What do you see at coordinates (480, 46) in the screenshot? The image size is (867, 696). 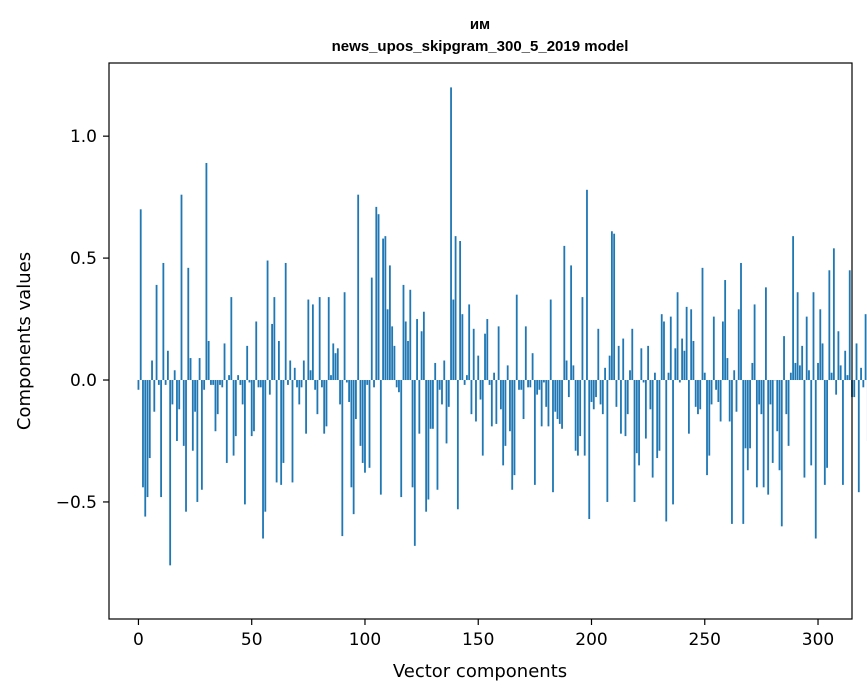 I see `chart-title-line2: news_upos_skipgram_300_5_2019 model` at bounding box center [480, 46].